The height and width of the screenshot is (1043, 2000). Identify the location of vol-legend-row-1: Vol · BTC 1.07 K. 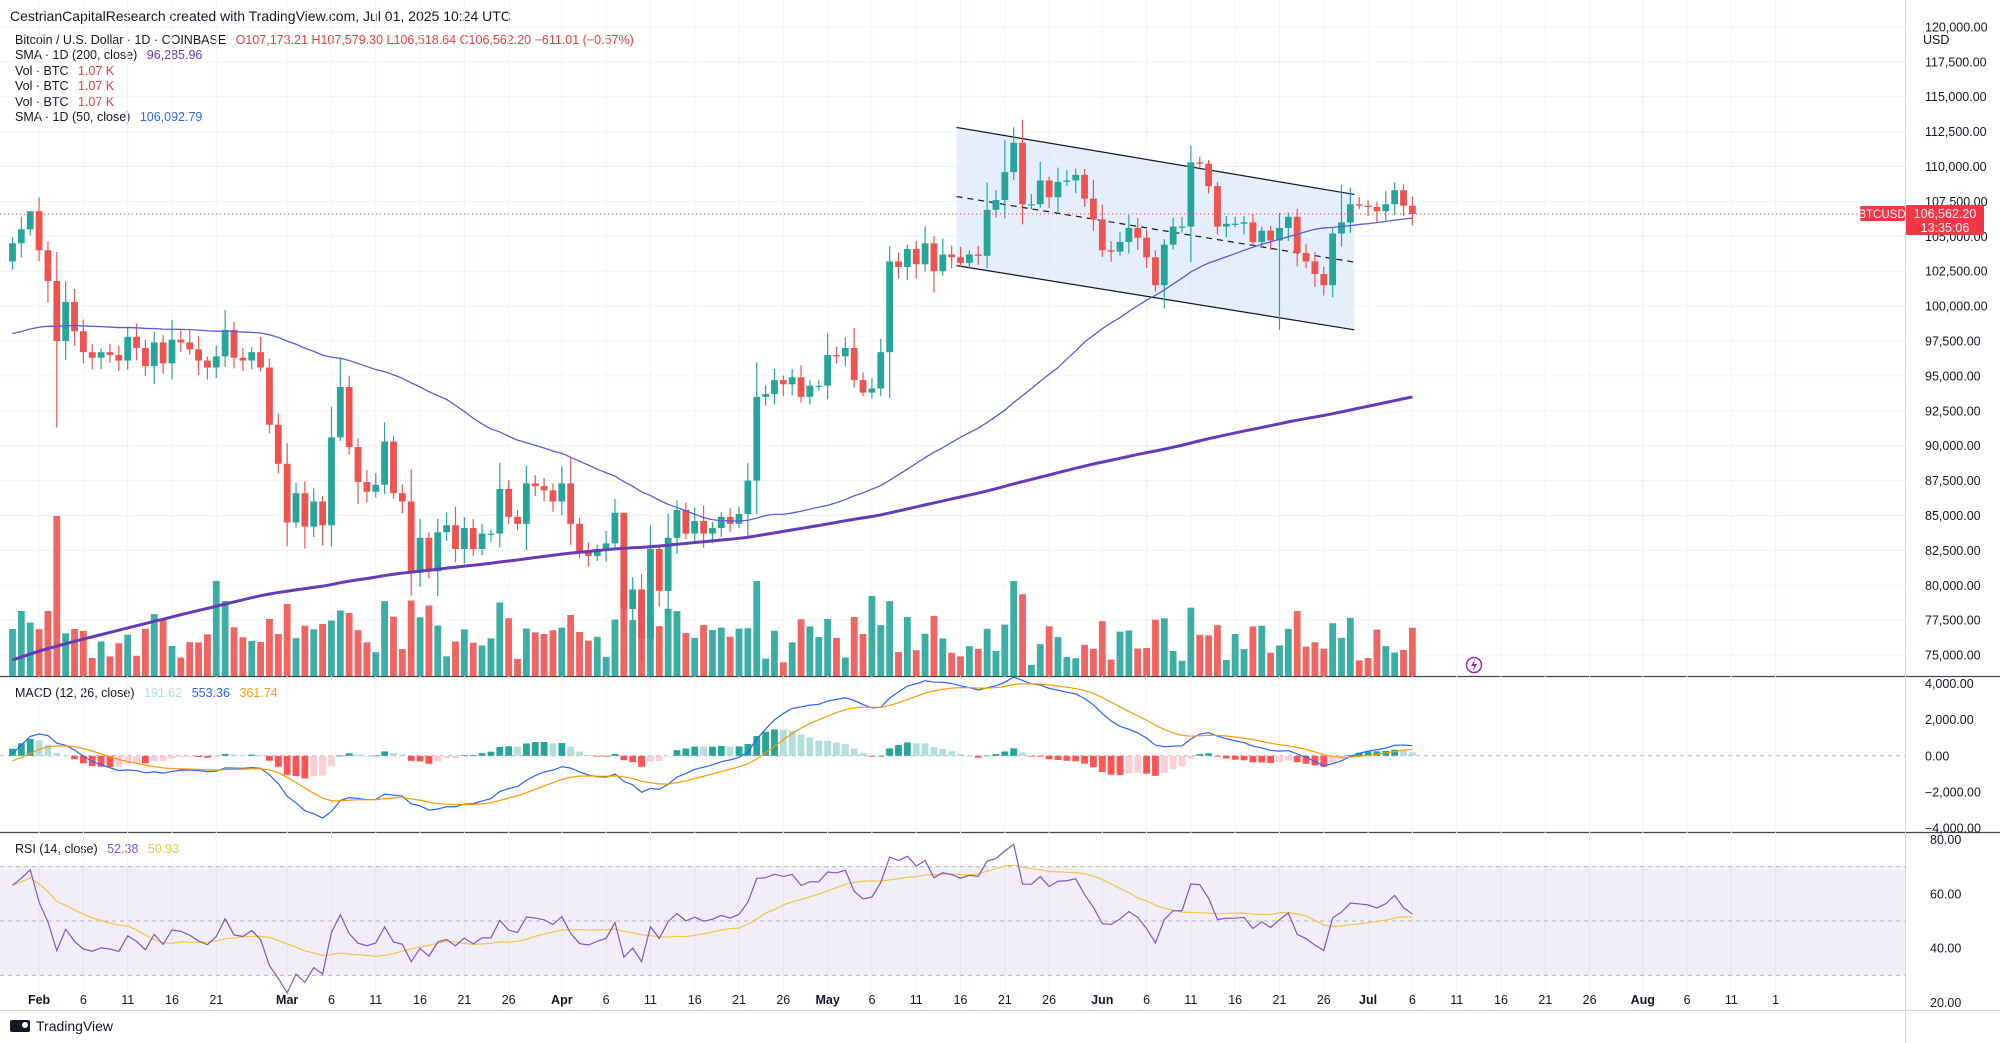
(324, 71).